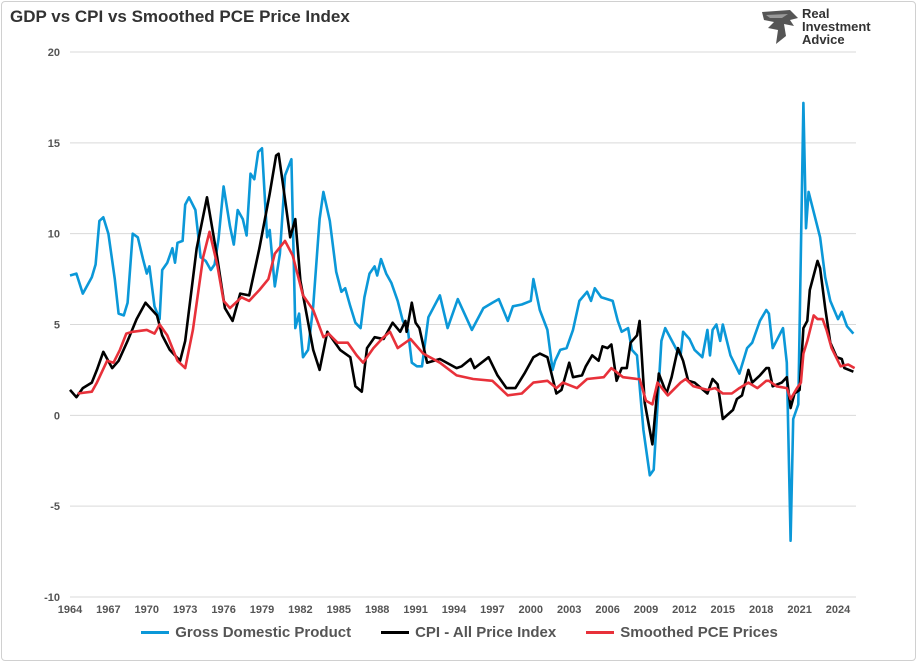 This screenshot has width=919, height=664. What do you see at coordinates (147, 610) in the screenshot?
I see `x-tick-label: 1970` at bounding box center [147, 610].